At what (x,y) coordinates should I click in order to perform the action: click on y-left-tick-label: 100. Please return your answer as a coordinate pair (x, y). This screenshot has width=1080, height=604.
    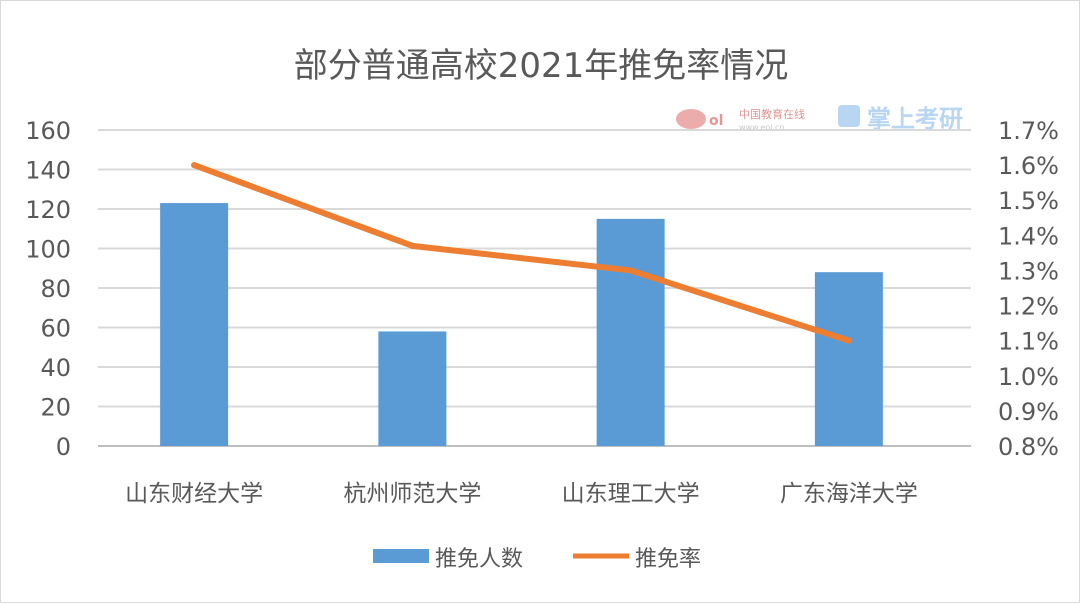
    Looking at the image, I should click on (48, 250).